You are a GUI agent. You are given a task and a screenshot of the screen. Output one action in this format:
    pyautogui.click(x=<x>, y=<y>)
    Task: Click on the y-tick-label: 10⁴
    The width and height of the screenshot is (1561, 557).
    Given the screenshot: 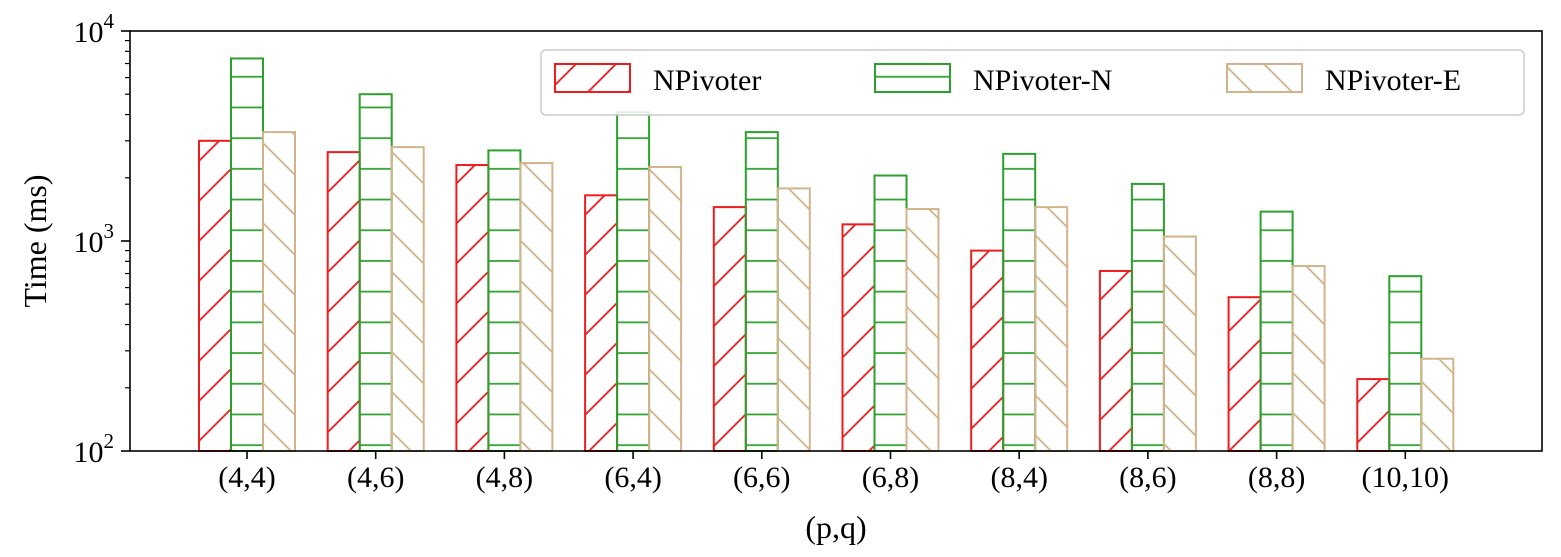 What is the action you would take?
    pyautogui.click(x=94, y=29)
    